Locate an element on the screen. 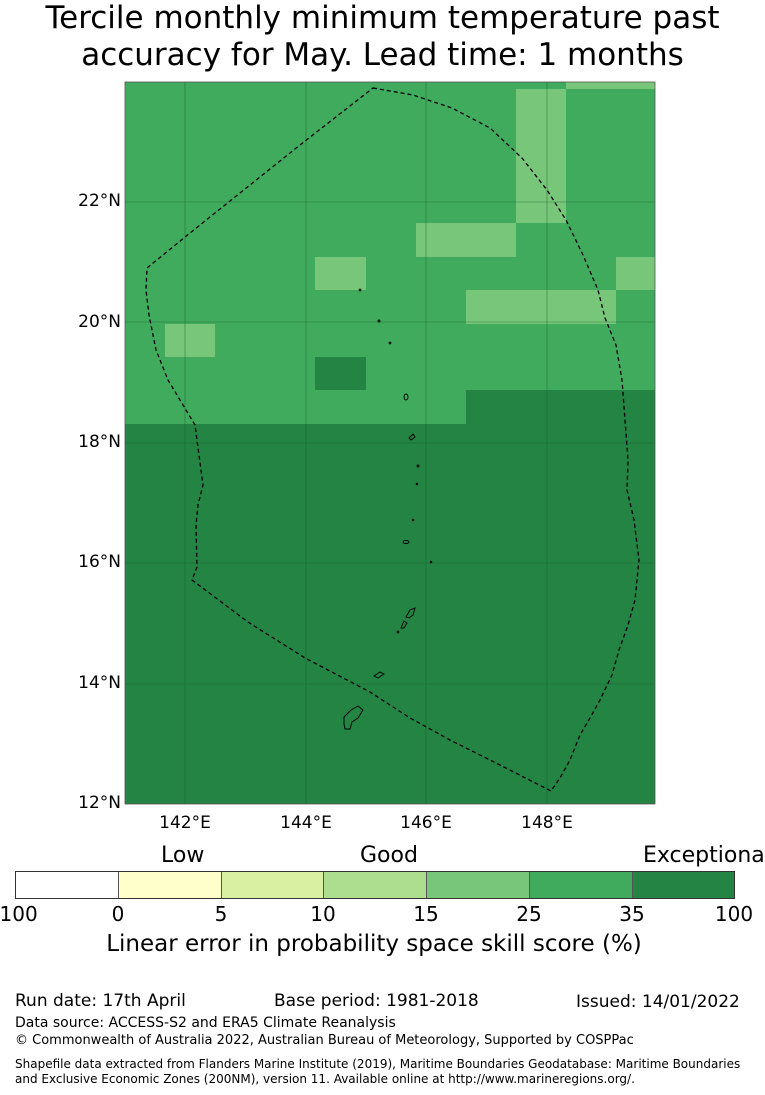  colorbar-tick: 15 is located at coordinates (426, 914).